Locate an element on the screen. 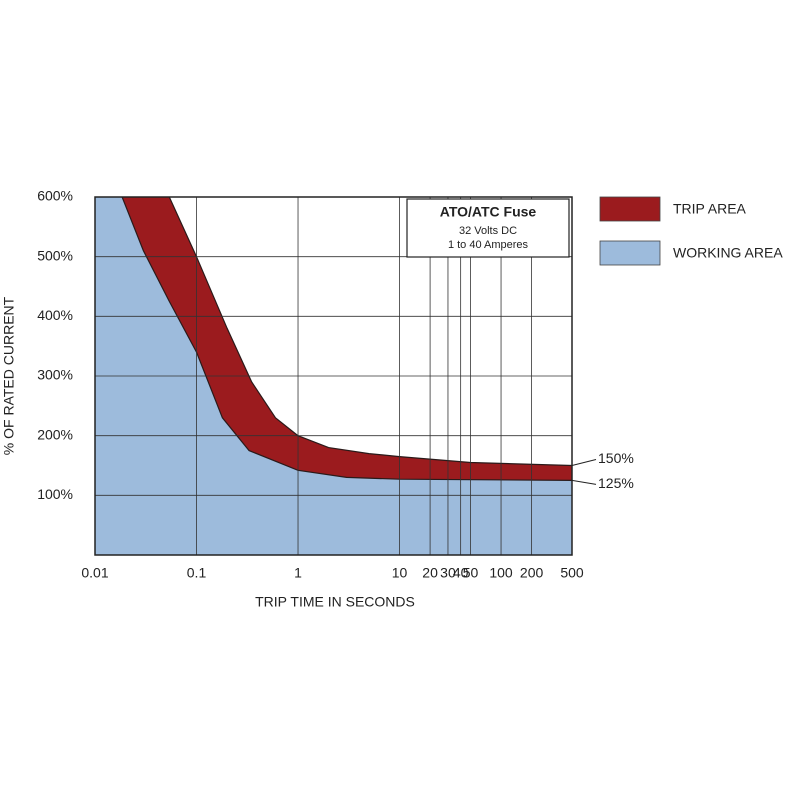 This screenshot has width=800, height=805. y-tick-label: 200% is located at coordinates (55, 434).